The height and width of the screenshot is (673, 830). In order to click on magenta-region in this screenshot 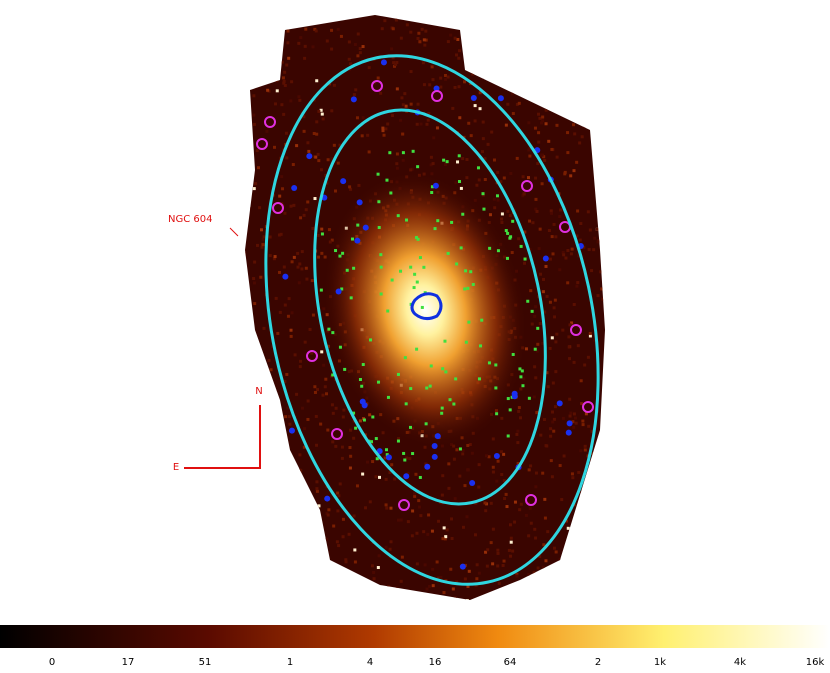, I will do `click(278, 208)`.